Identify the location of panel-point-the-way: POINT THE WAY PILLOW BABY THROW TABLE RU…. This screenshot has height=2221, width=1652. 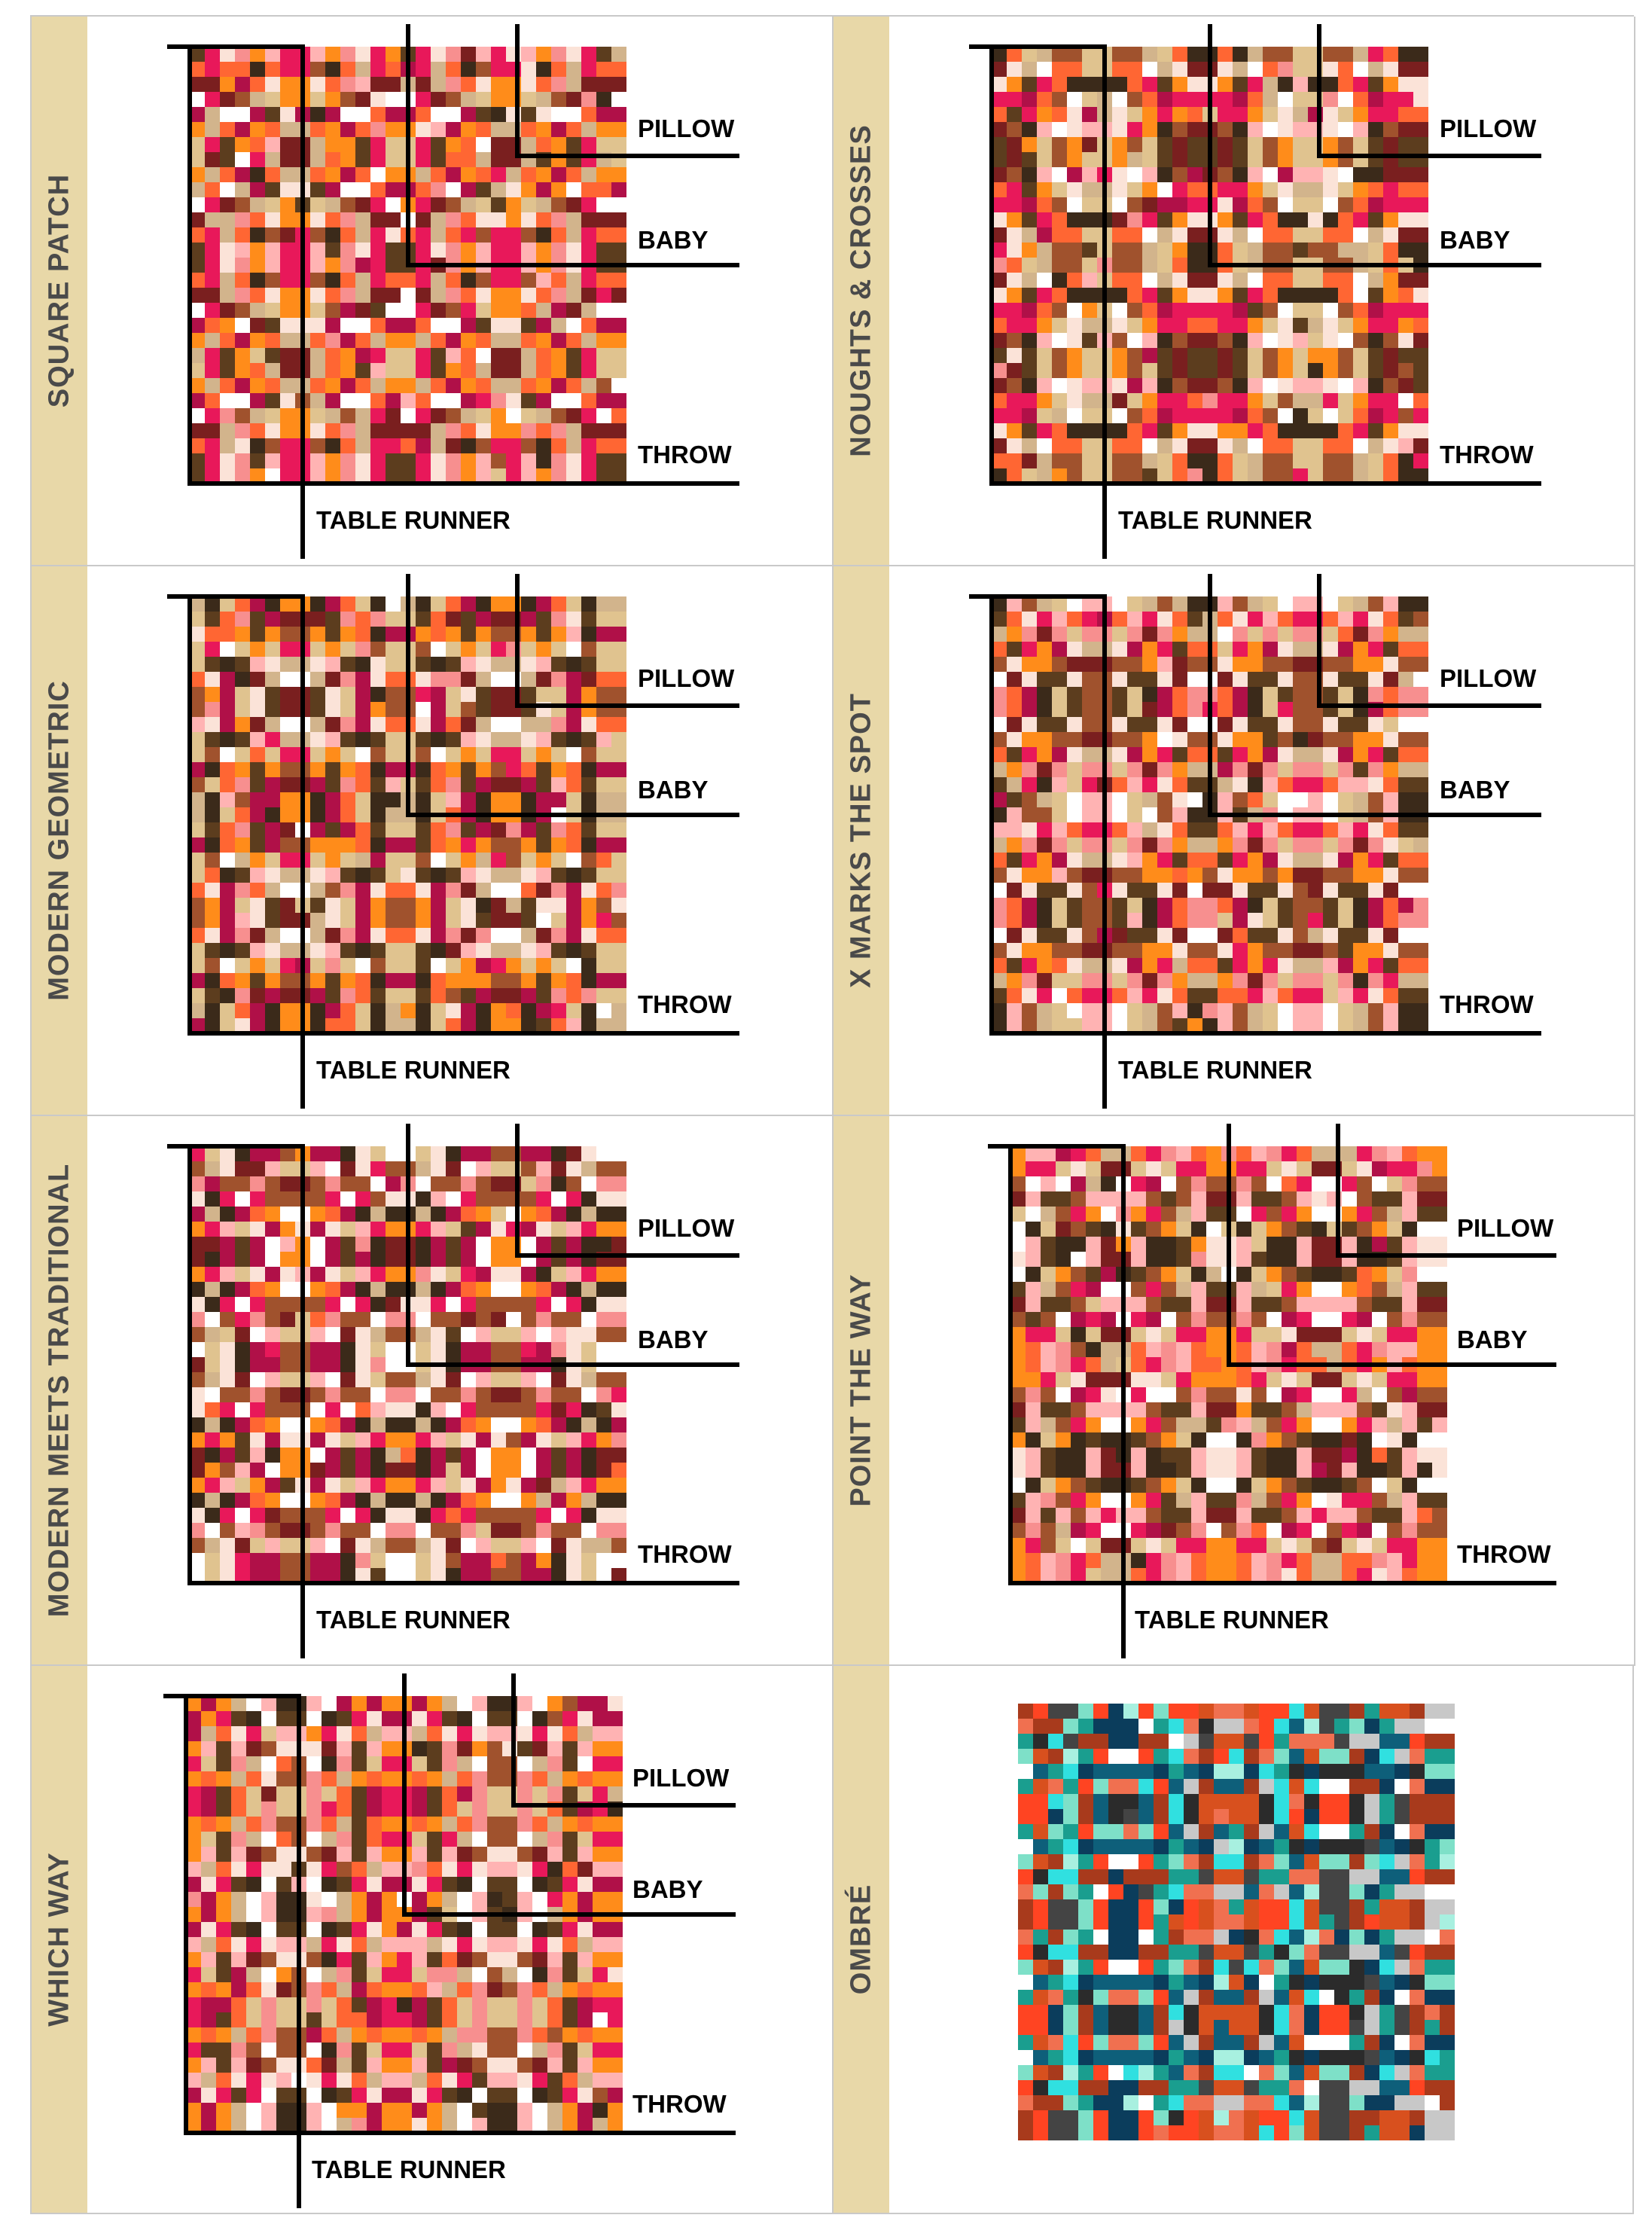
(1235, 1391).